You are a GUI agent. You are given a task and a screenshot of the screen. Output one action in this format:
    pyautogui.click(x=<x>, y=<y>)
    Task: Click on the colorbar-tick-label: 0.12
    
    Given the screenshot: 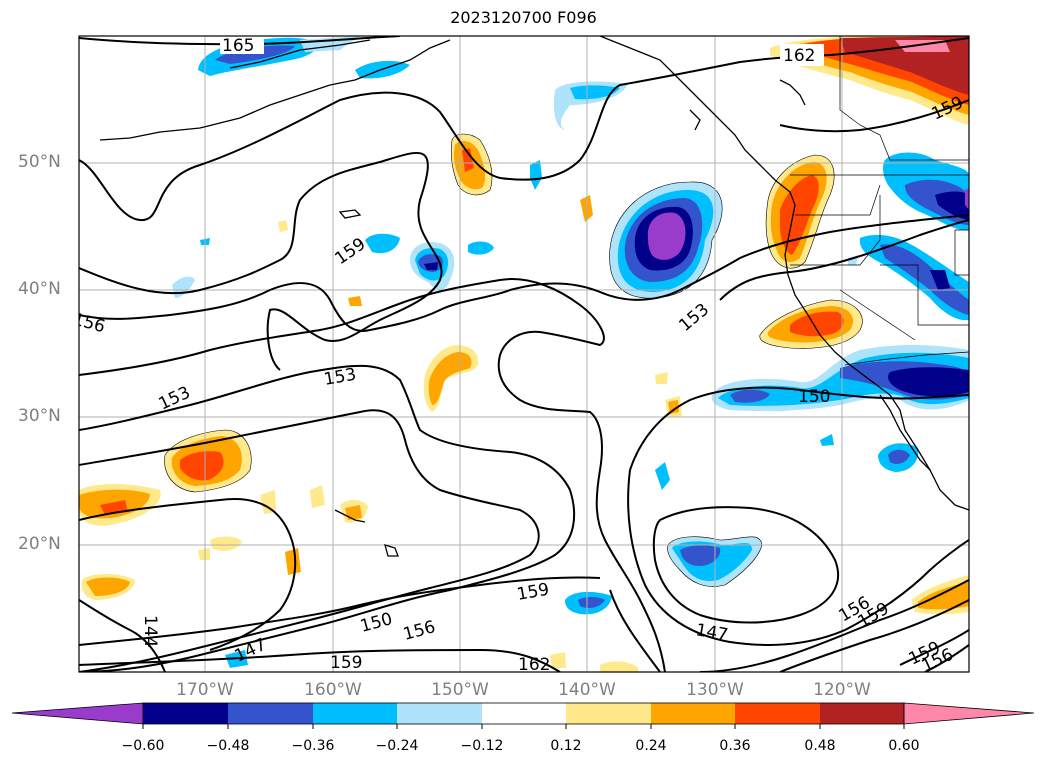 What is the action you would take?
    pyautogui.click(x=566, y=746)
    